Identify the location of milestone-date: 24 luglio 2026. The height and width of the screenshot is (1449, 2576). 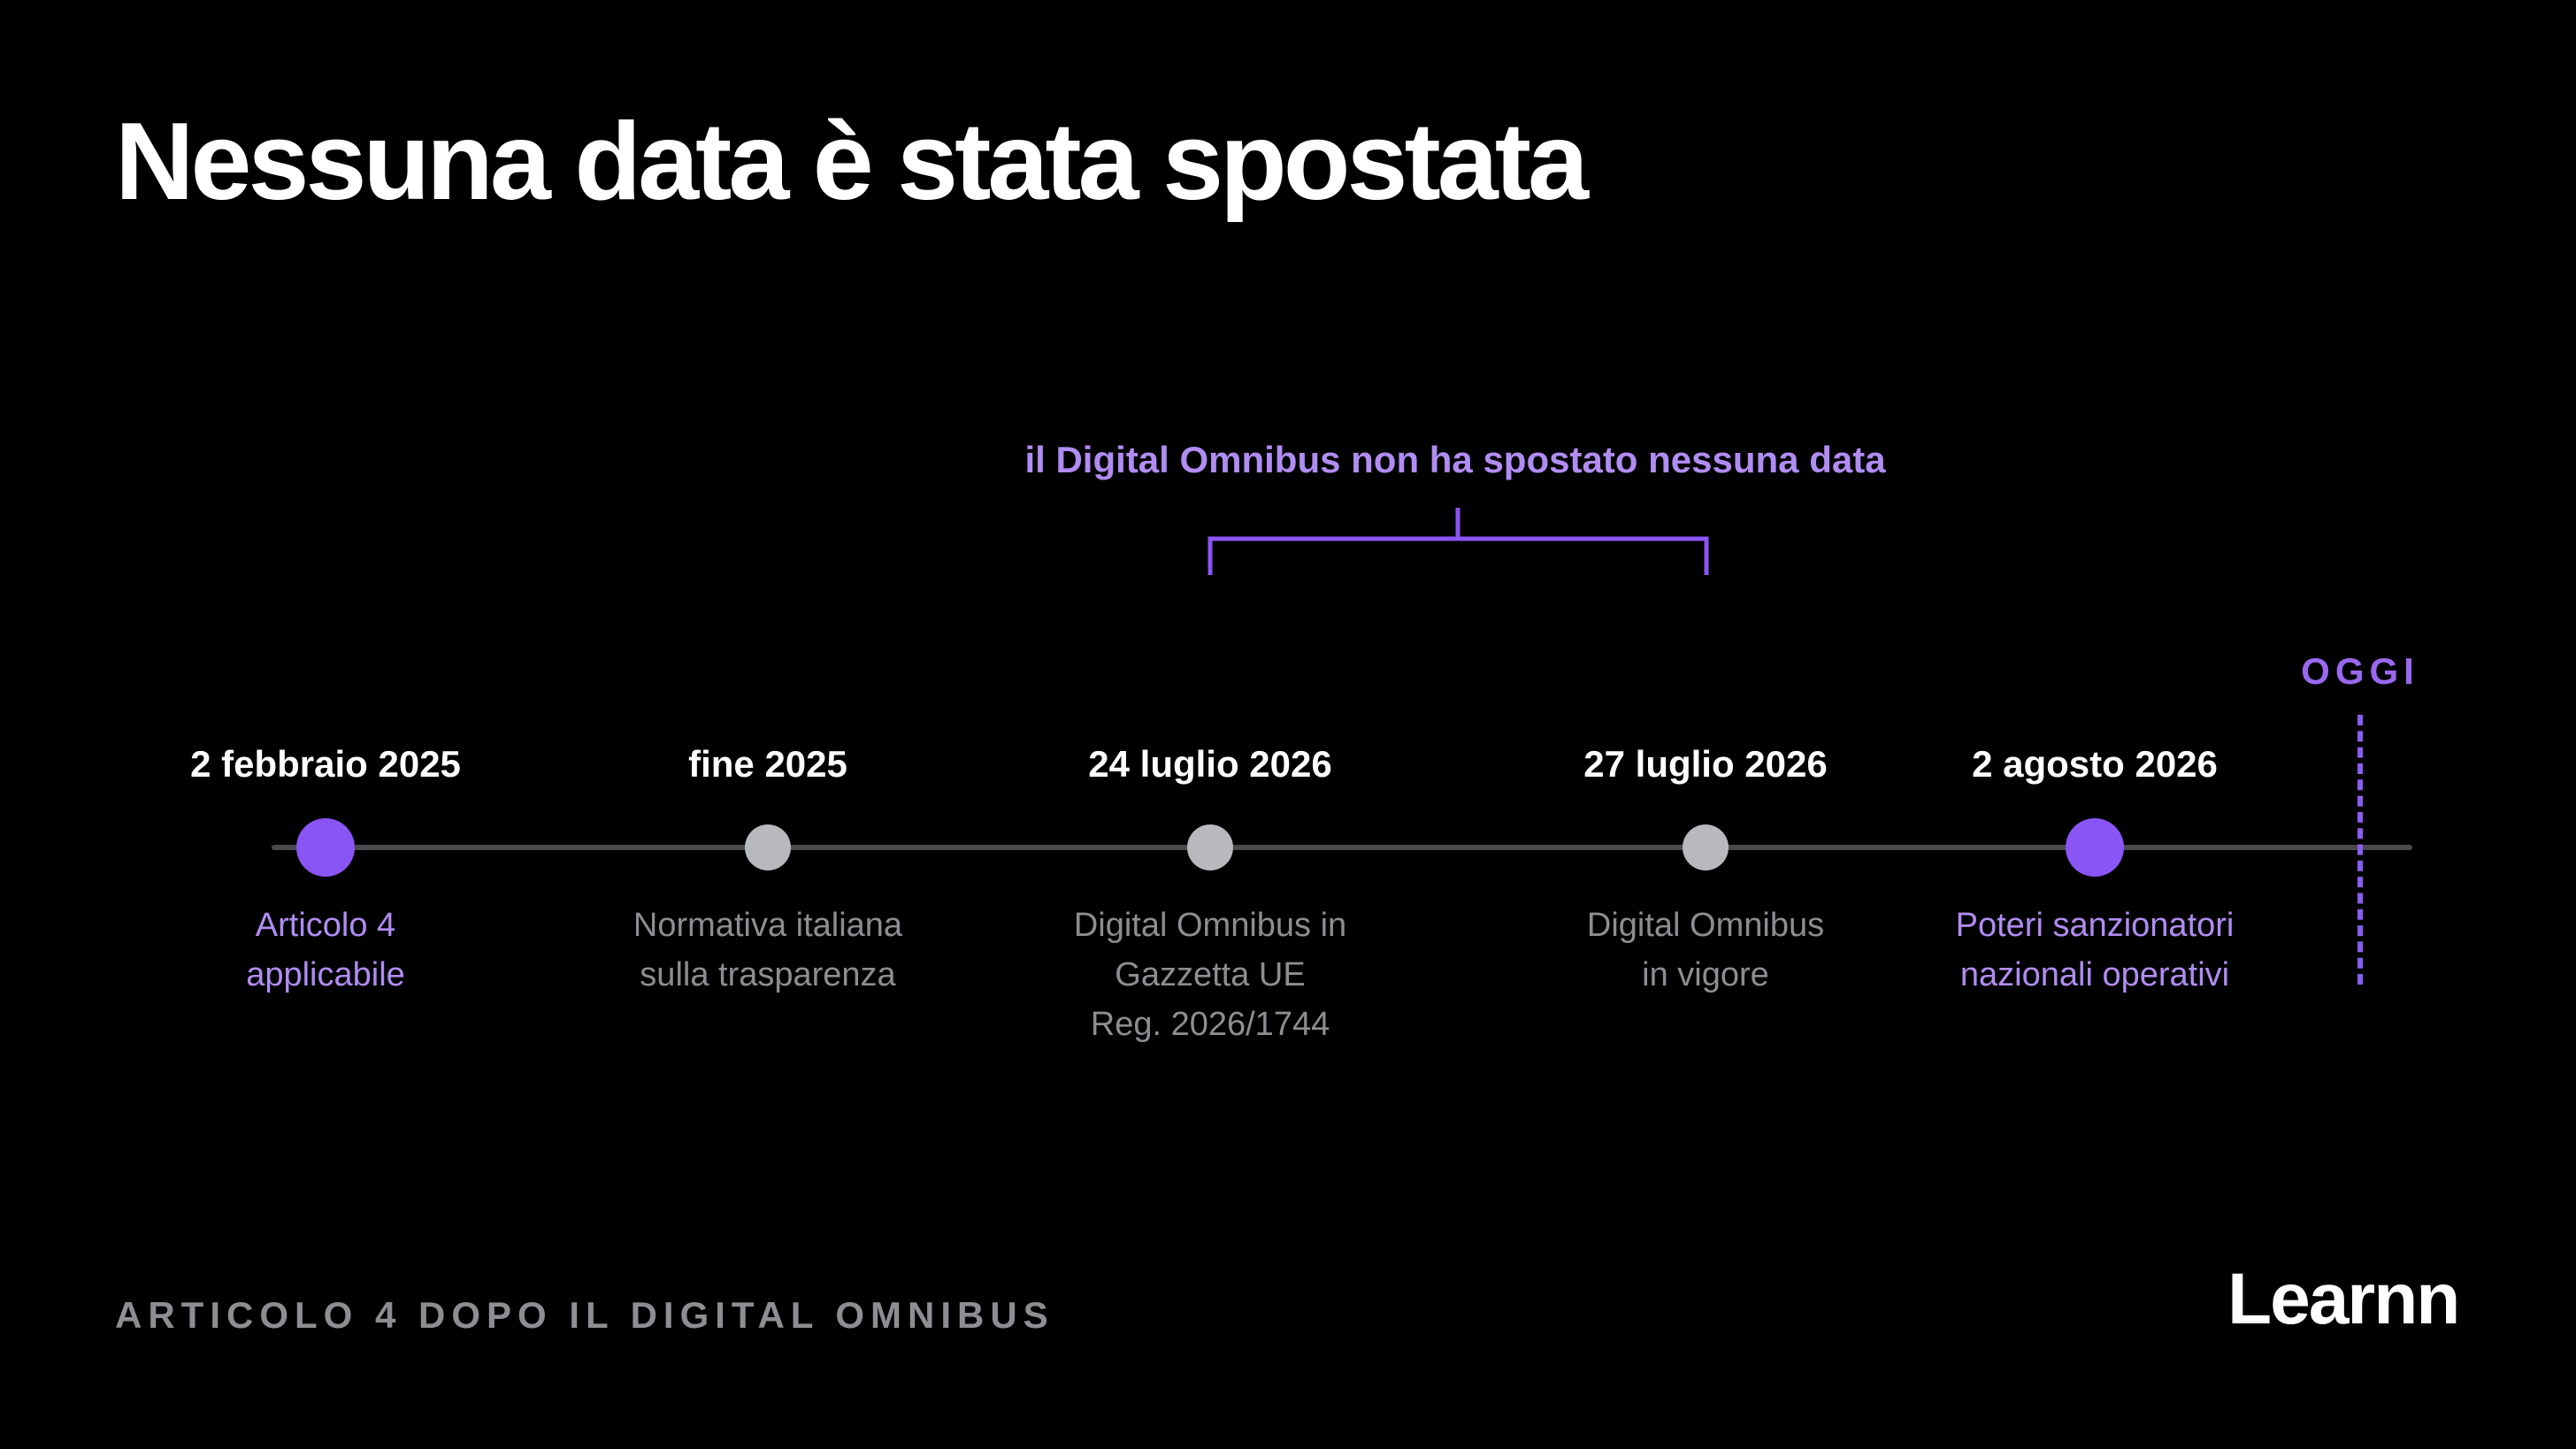
(1210, 764).